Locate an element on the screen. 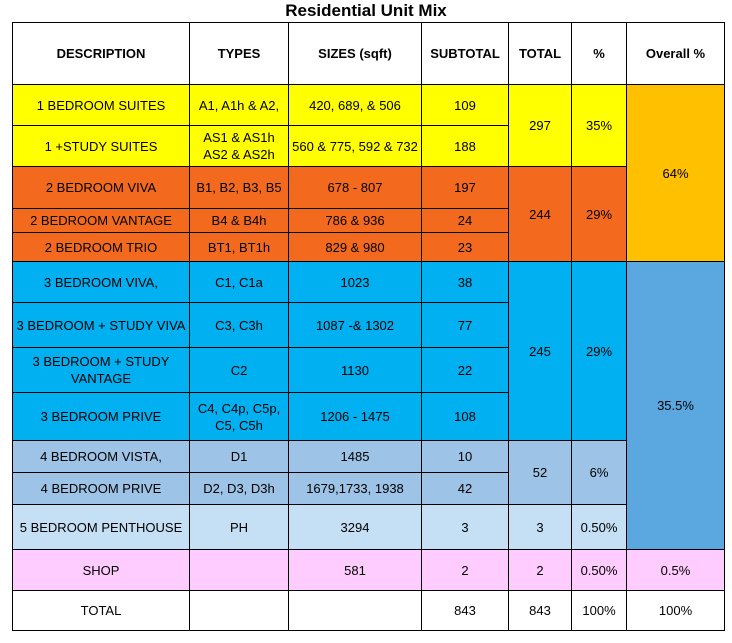 The width and height of the screenshot is (732, 643). row-types: PH is located at coordinates (239, 527).